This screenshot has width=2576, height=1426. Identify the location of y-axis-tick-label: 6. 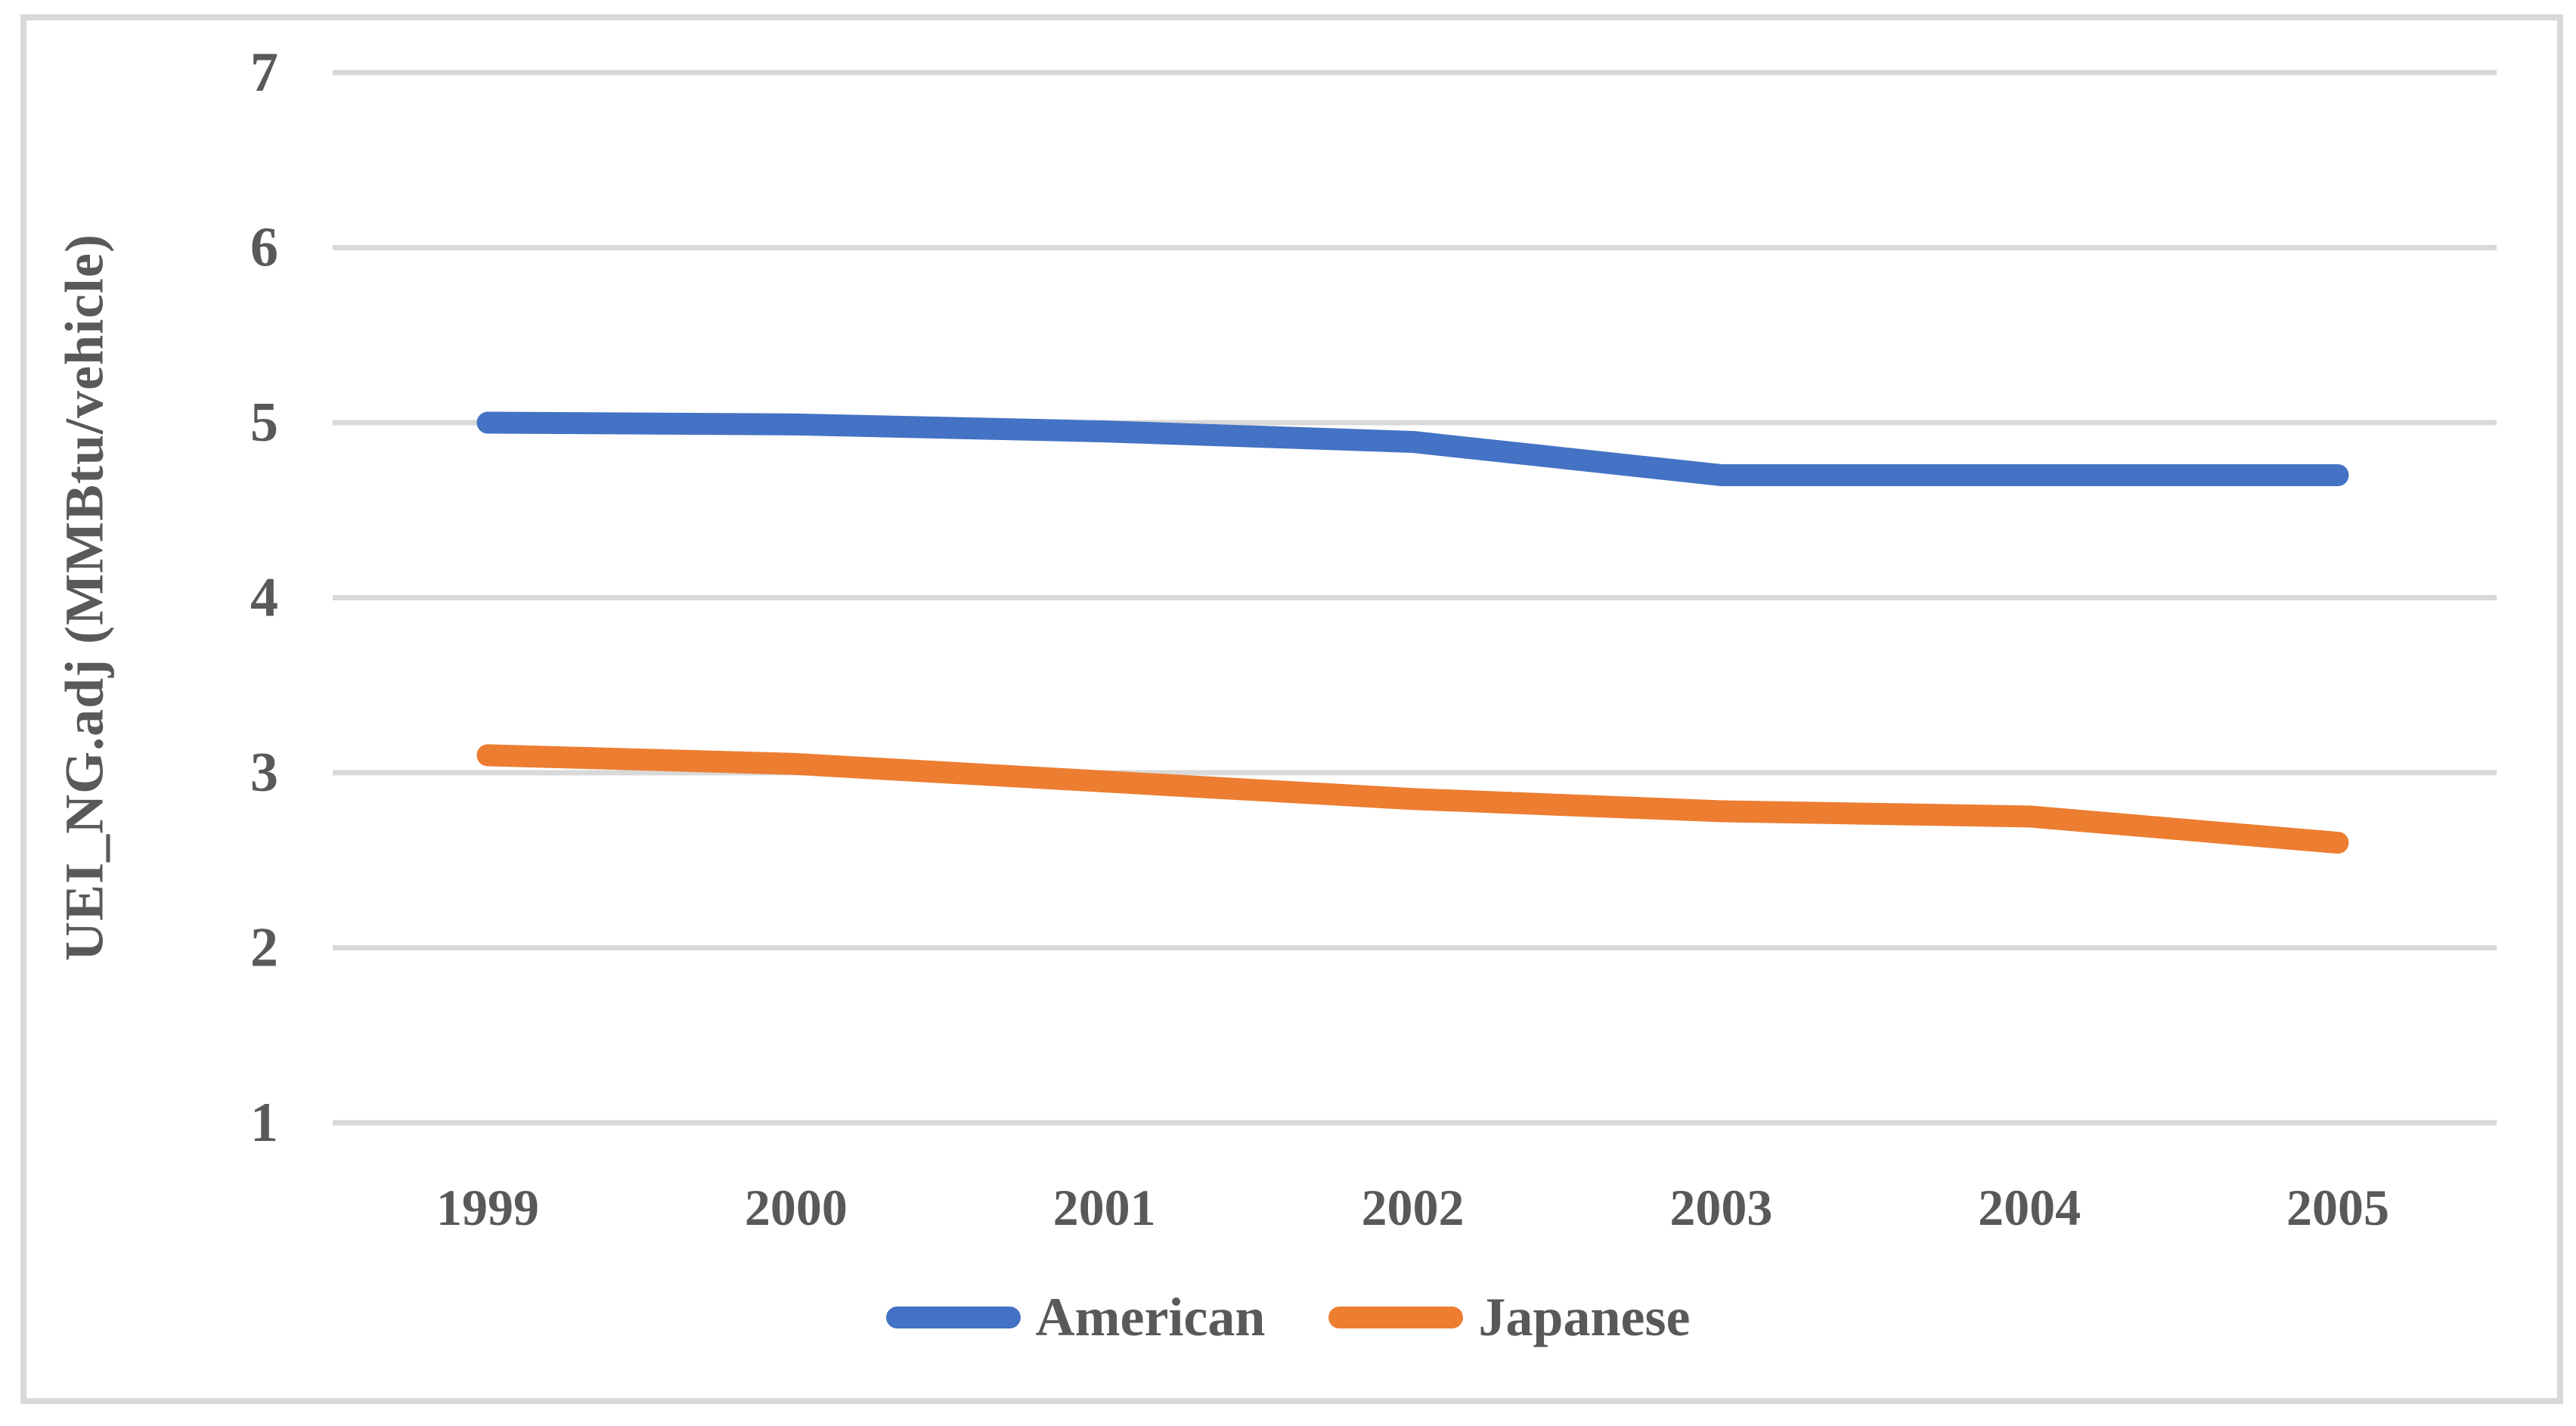
(264, 248).